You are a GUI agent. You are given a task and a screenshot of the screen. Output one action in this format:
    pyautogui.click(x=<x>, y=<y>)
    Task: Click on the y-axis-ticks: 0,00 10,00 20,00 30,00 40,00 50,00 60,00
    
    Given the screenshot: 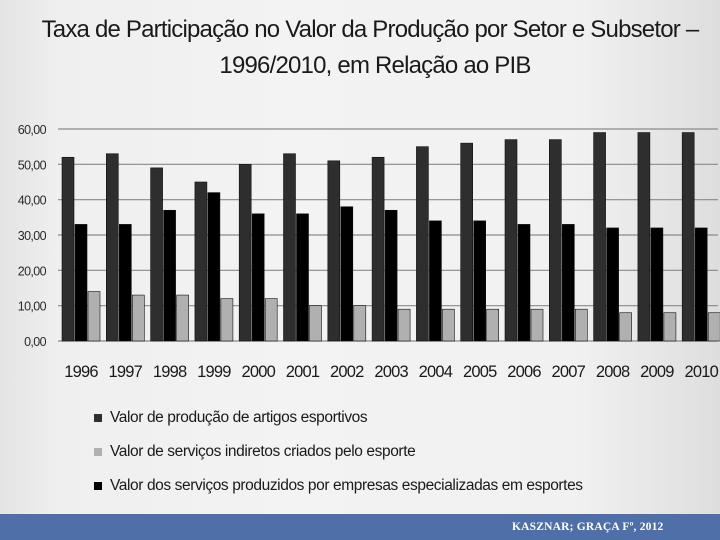 What is the action you would take?
    pyautogui.click(x=33, y=236)
    